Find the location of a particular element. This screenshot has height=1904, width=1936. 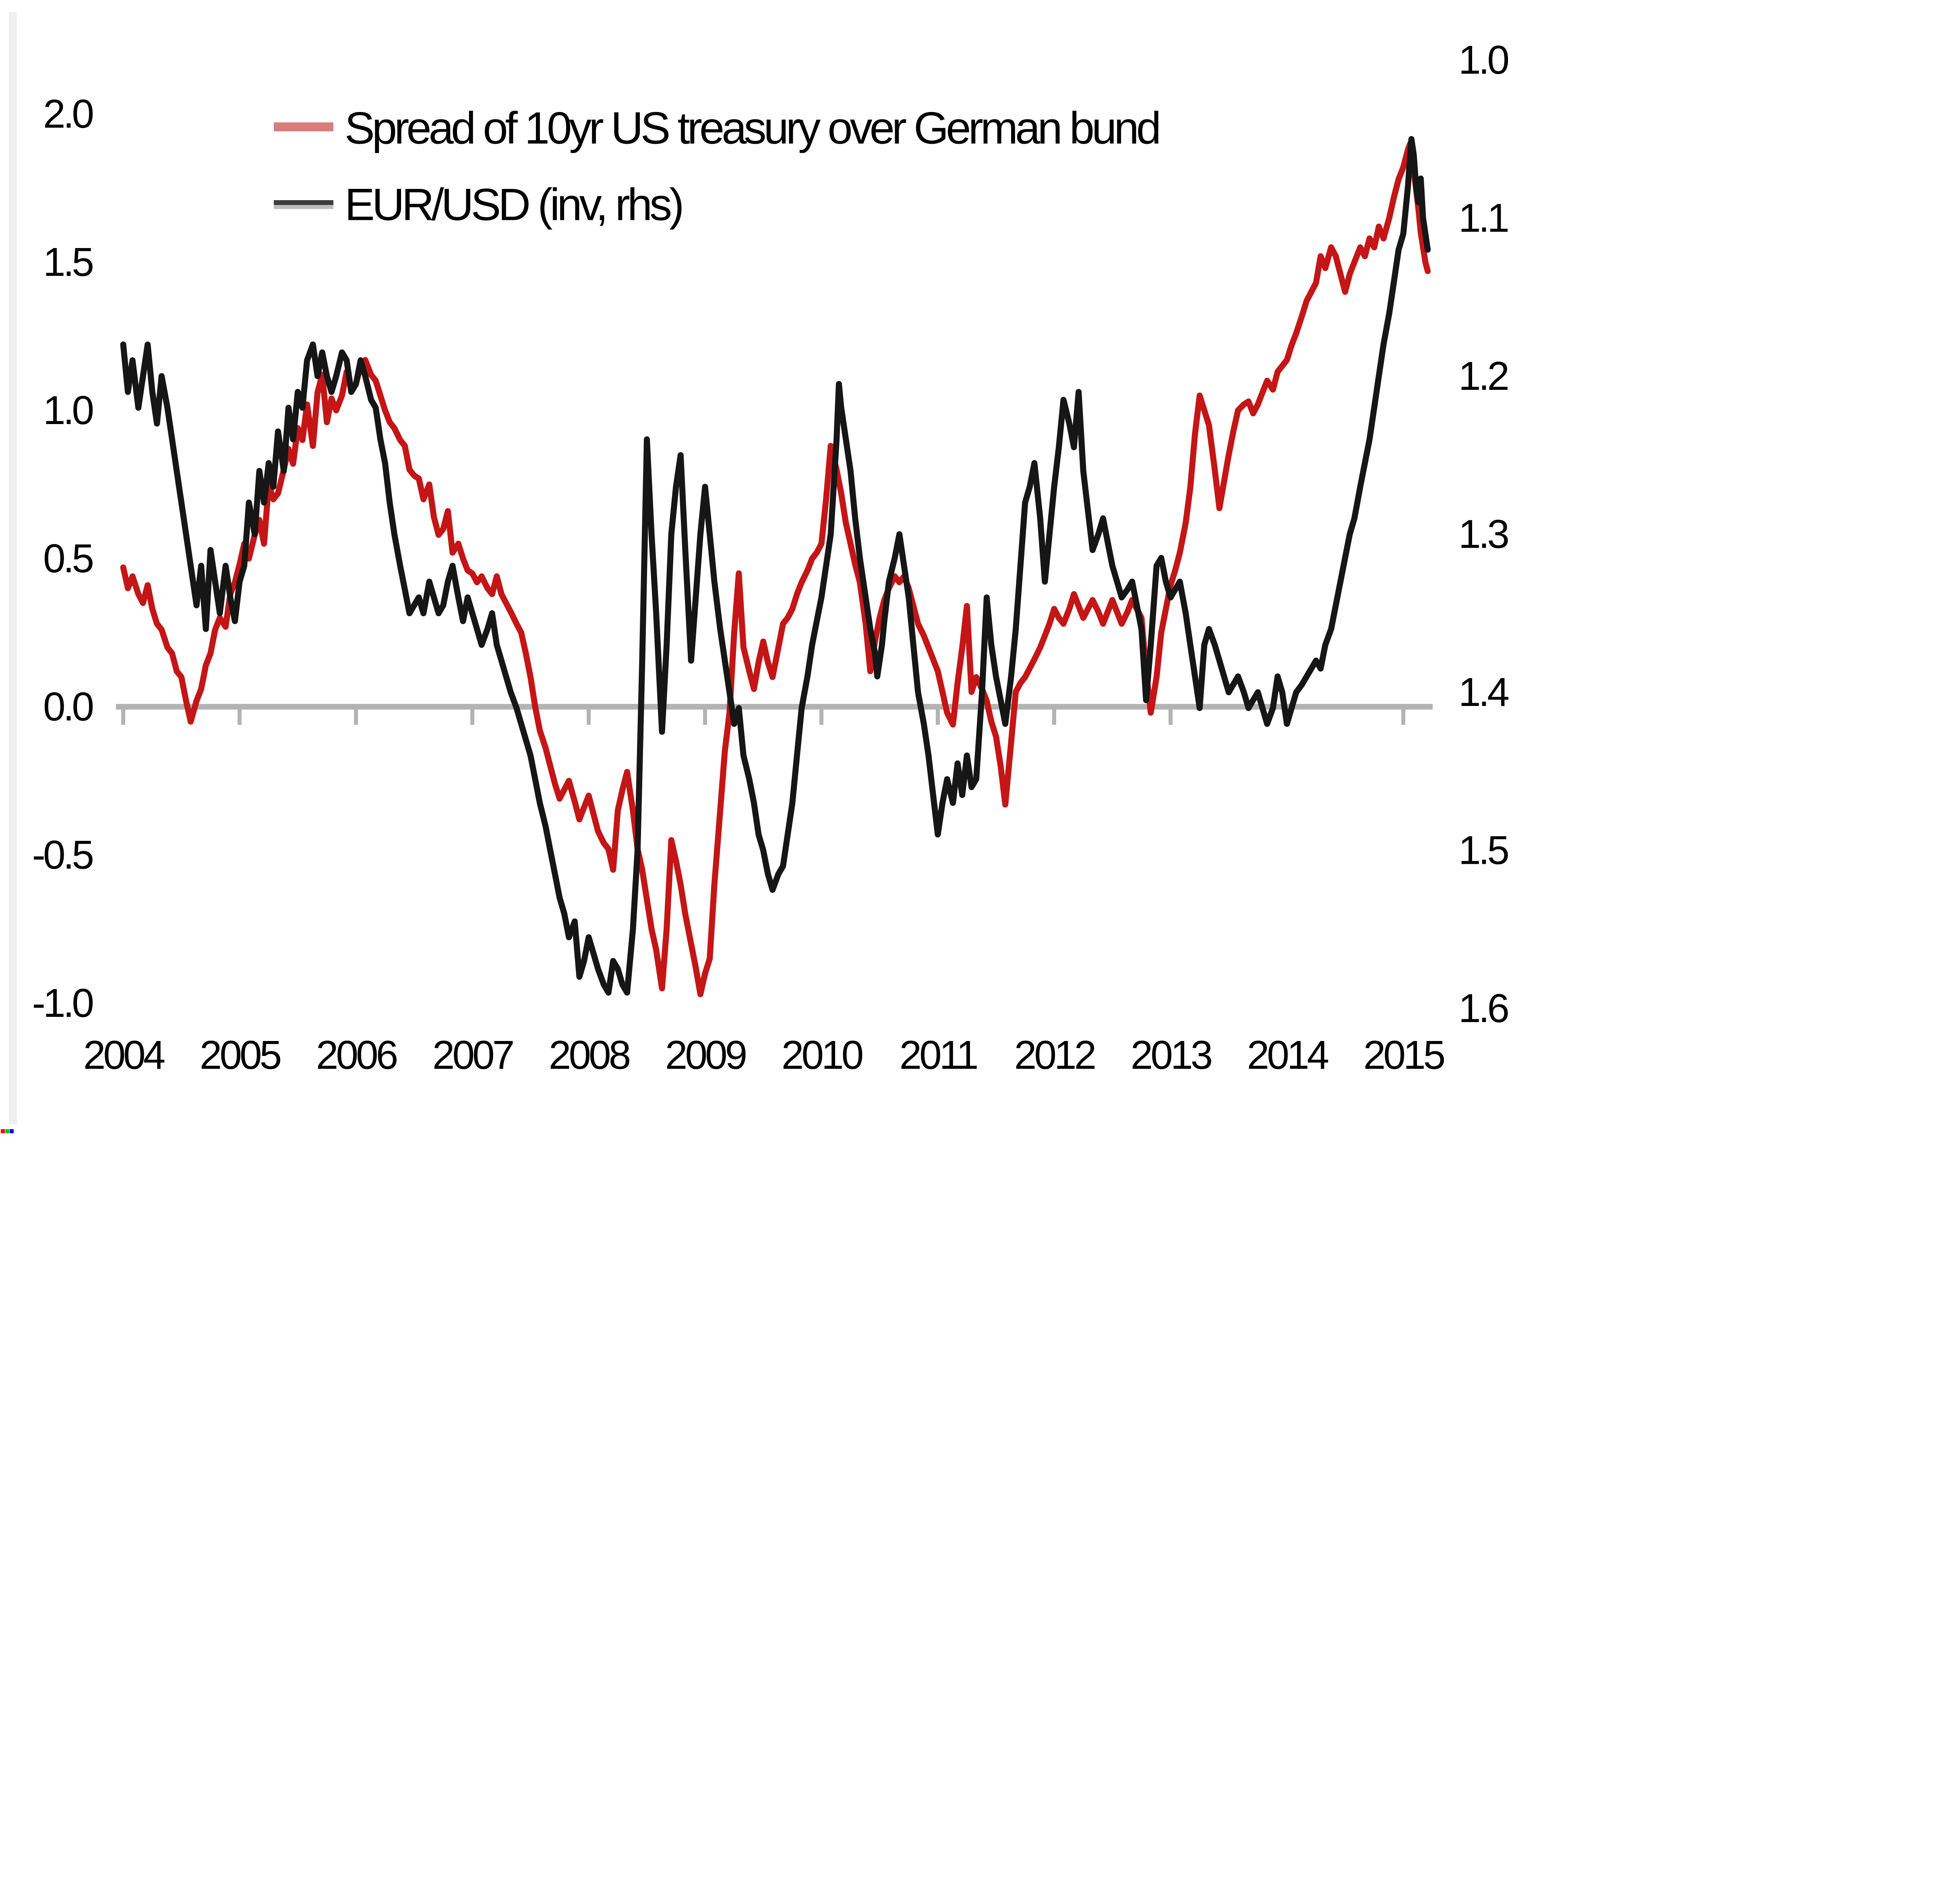

x-axis-tick-label: 2004 is located at coordinates (124, 1055).